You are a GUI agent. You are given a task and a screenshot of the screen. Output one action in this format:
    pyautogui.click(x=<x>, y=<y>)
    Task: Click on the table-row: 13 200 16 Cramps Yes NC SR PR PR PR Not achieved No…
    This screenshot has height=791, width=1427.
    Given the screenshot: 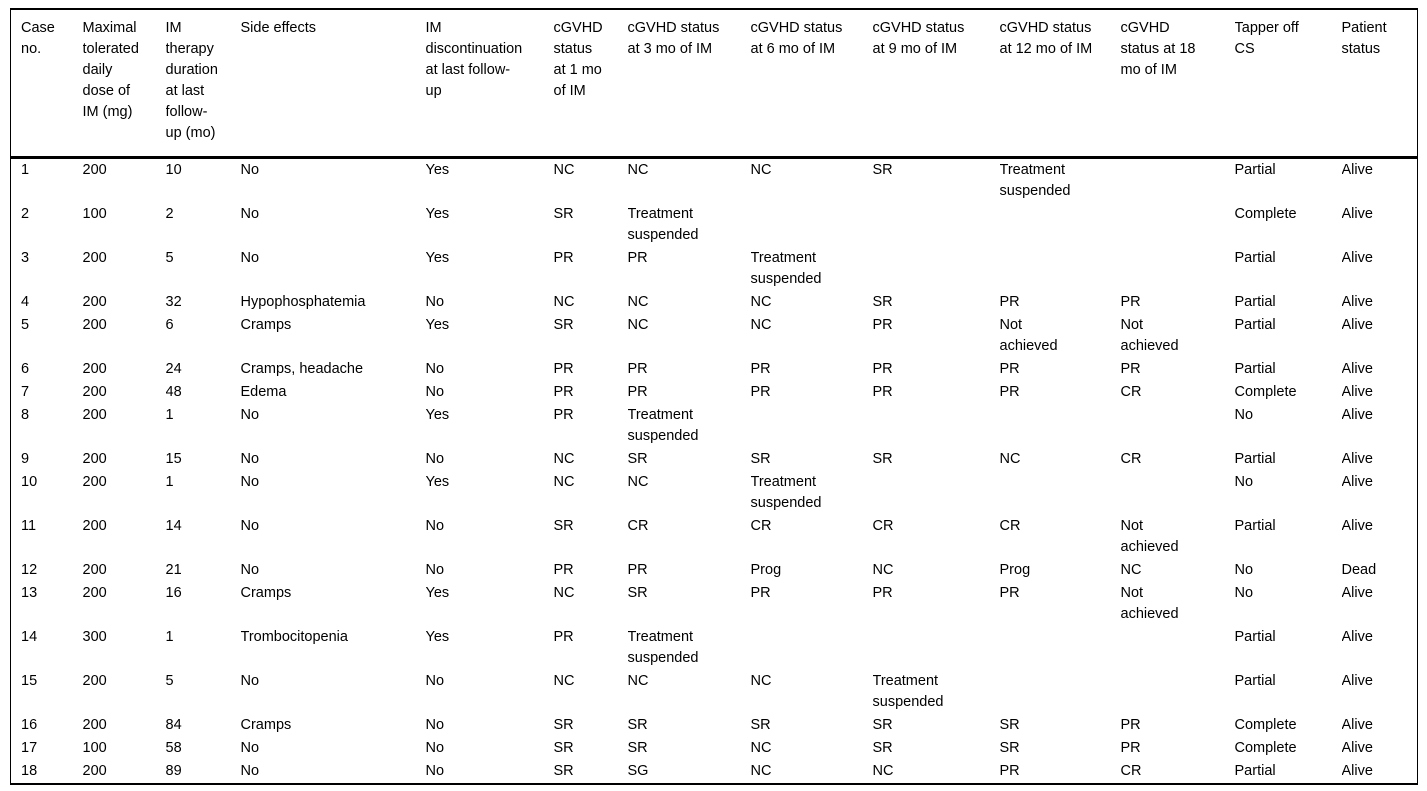 What is the action you would take?
    pyautogui.click(x=714, y=604)
    